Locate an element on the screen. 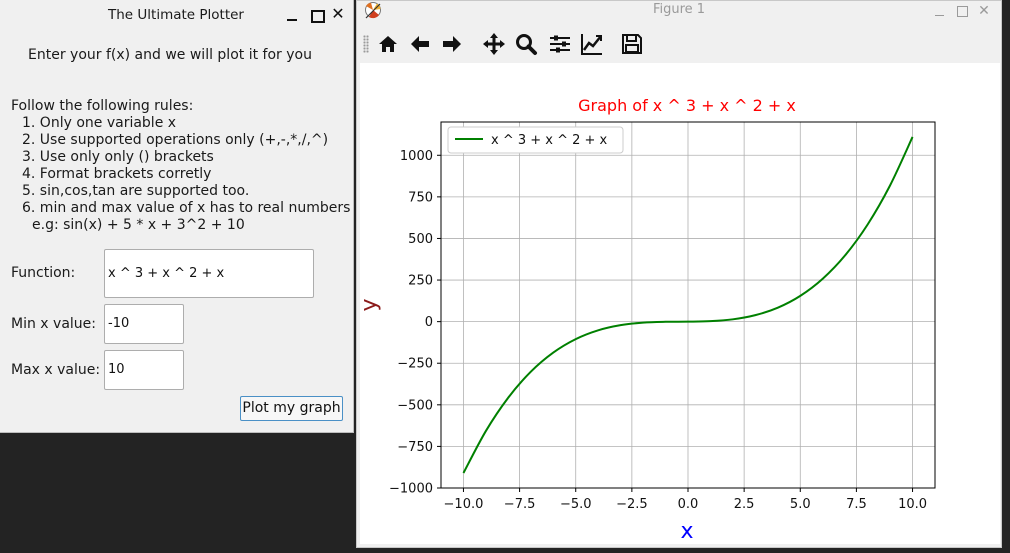 This screenshot has height=553, width=1010. x-tick-label: −10.0 is located at coordinates (464, 504).